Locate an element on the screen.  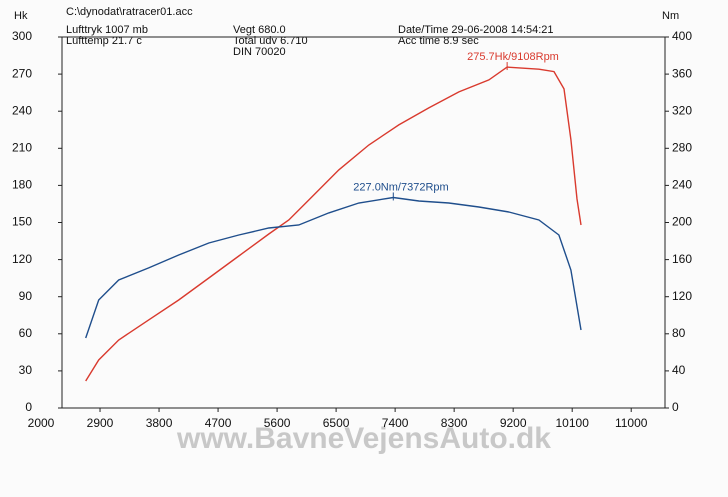
x-tick-label: 8300 is located at coordinates (454, 423).